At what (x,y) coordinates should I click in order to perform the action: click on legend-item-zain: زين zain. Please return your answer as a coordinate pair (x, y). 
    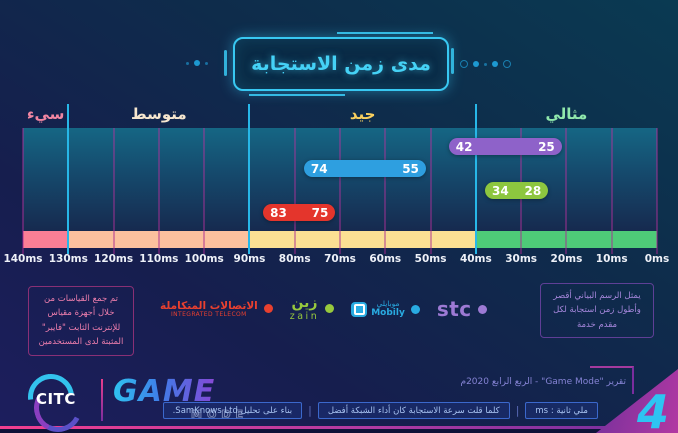
    Looking at the image, I should click on (312, 308).